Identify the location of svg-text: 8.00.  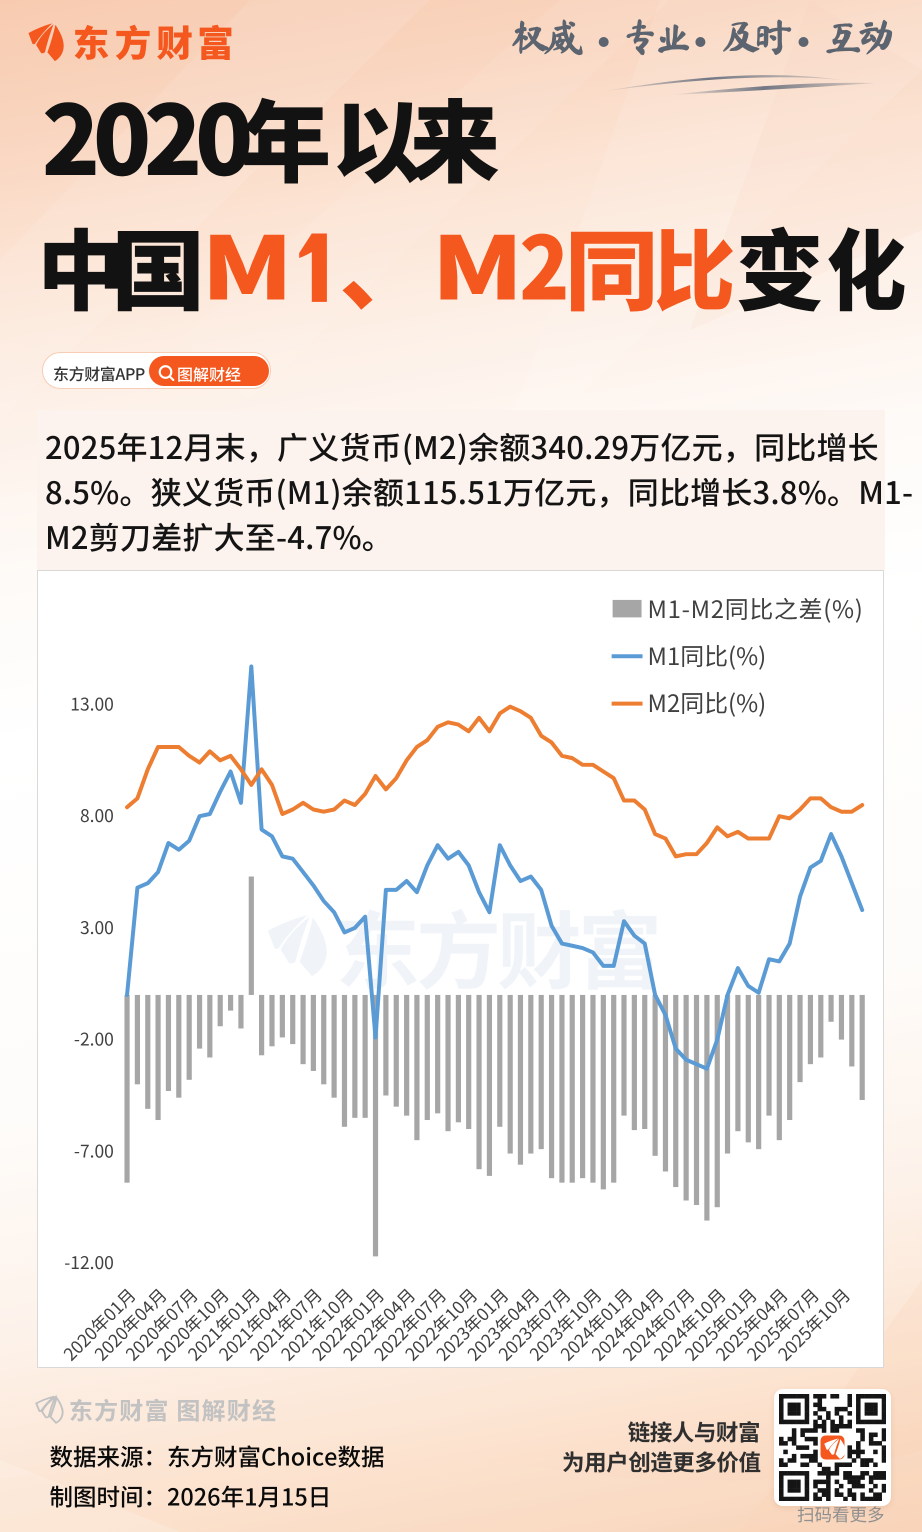
(97, 815).